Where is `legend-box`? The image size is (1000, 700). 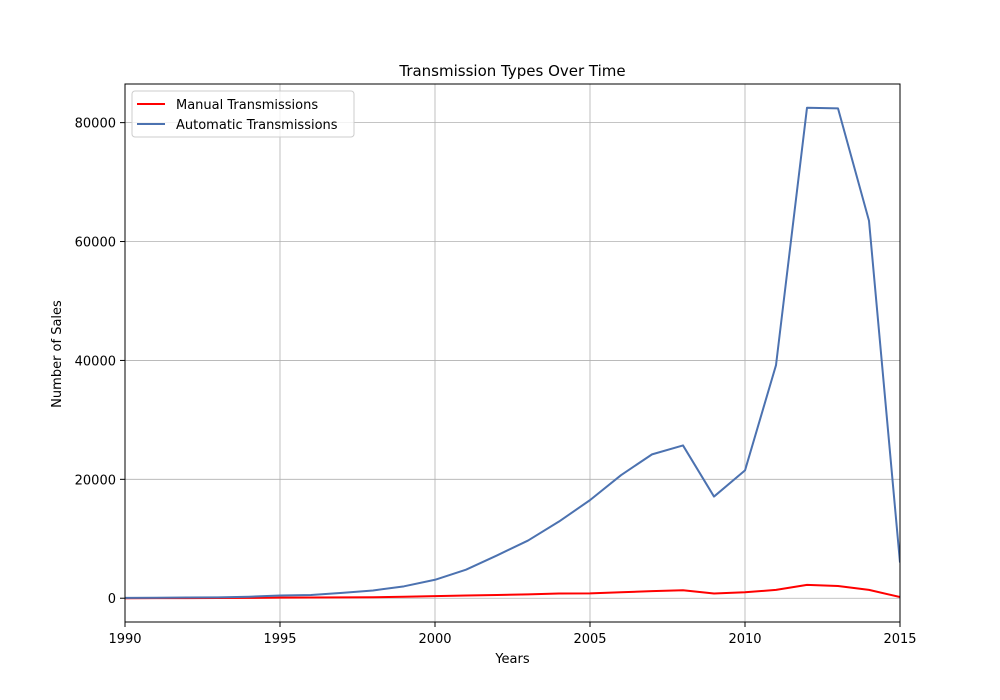 legend-box is located at coordinates (243, 114).